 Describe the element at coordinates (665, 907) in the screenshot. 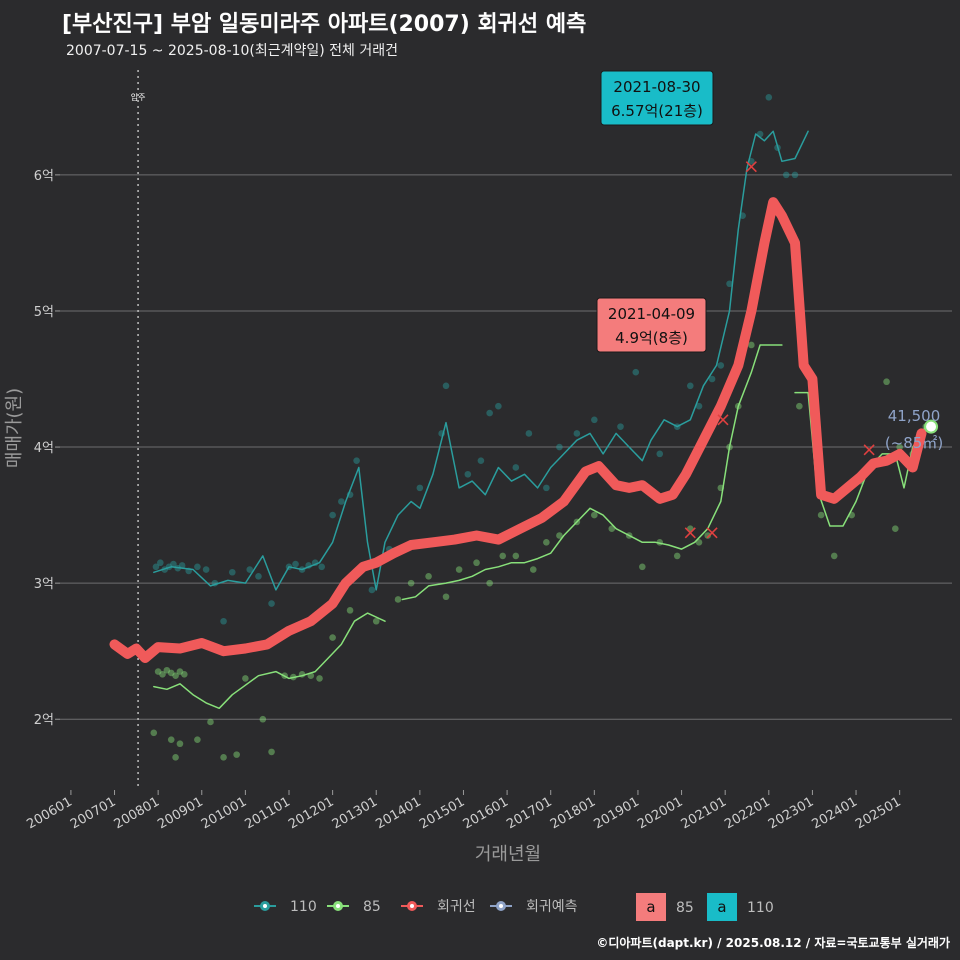

I see `legend-box-85: a 85` at that location.